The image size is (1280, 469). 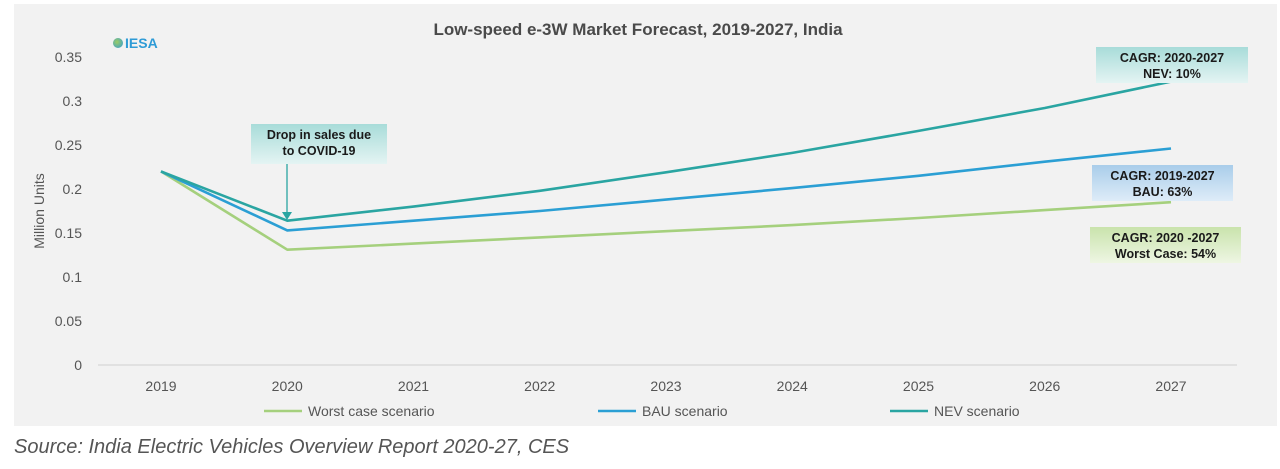 I want to click on x-tick-label: 2019, so click(x=160, y=386).